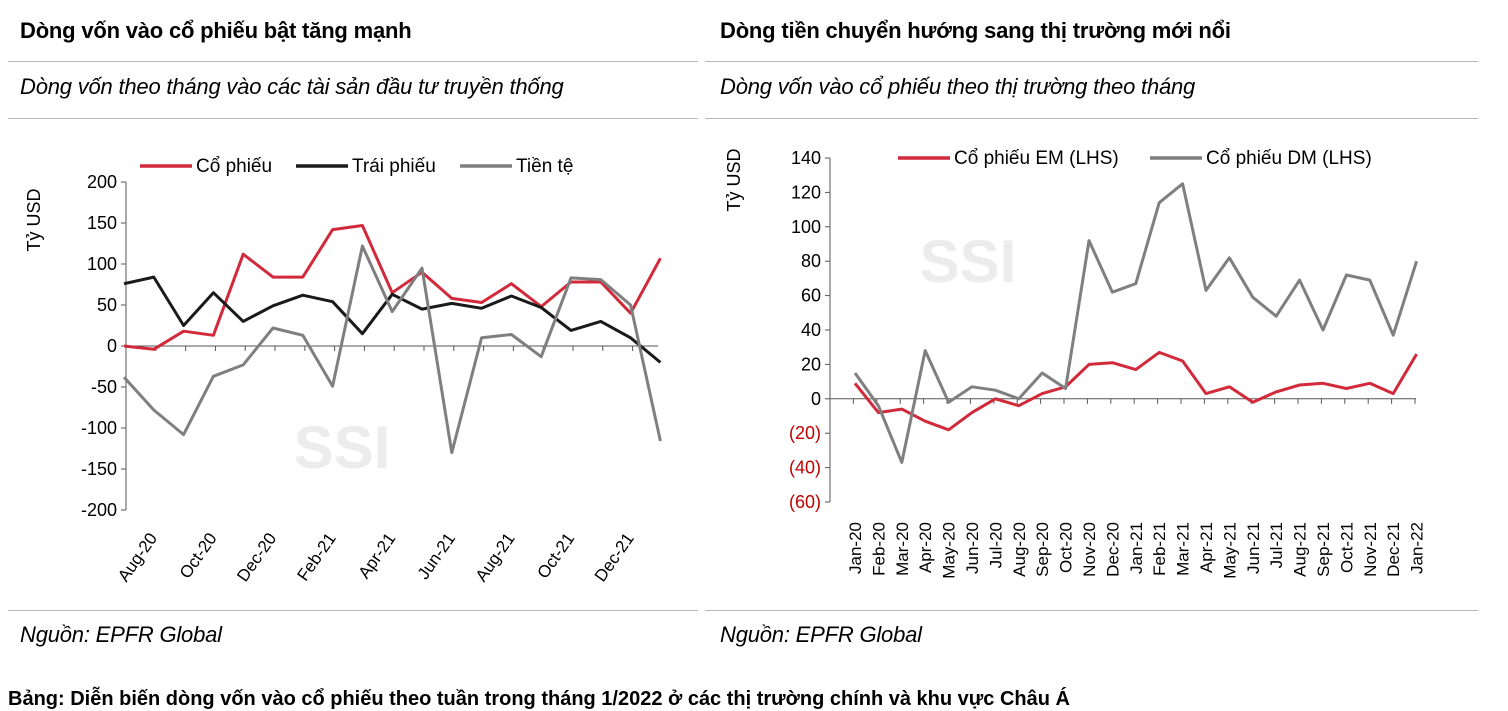  I want to click on x-tick-label: Nov-21, so click(1370, 549).